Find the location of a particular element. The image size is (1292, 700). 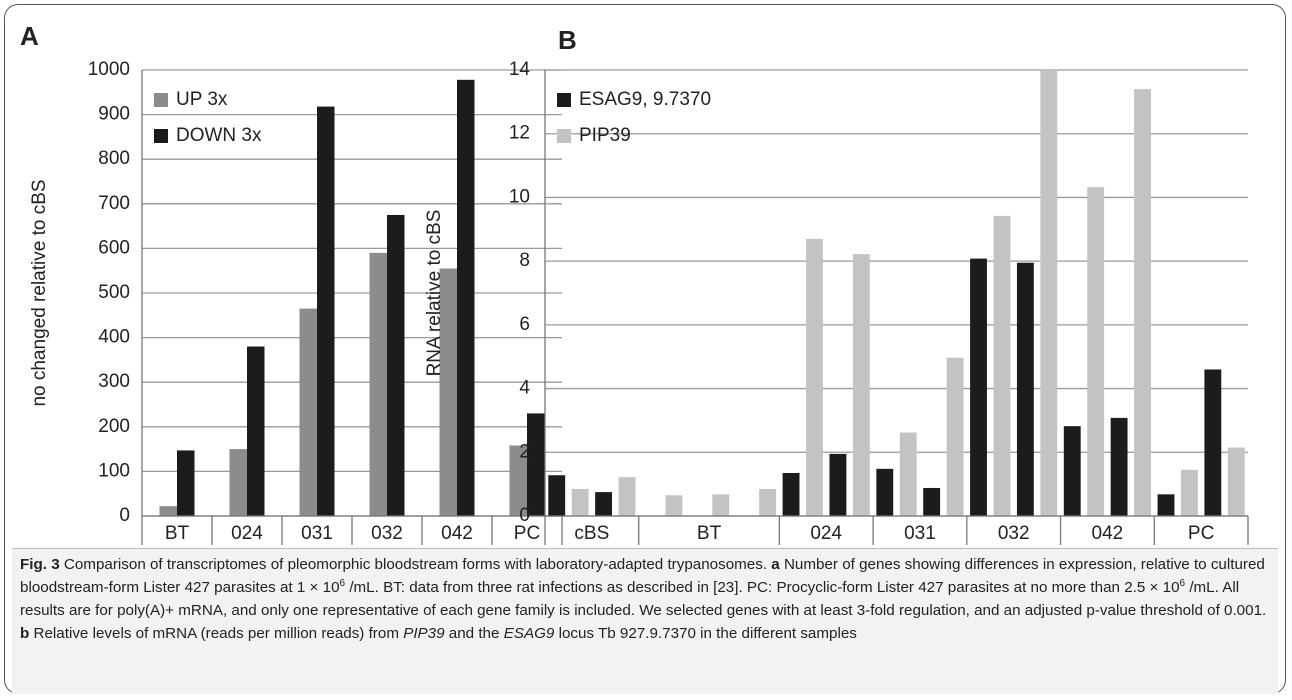

y-tick-label: 400 is located at coordinates (114, 337).